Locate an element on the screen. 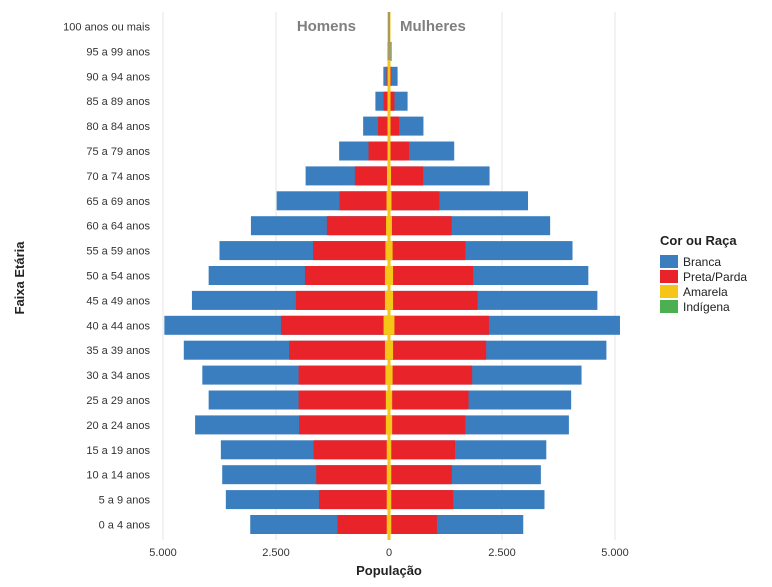 This screenshot has height=587, width=772. x-axis-title: População is located at coordinates (389, 570).